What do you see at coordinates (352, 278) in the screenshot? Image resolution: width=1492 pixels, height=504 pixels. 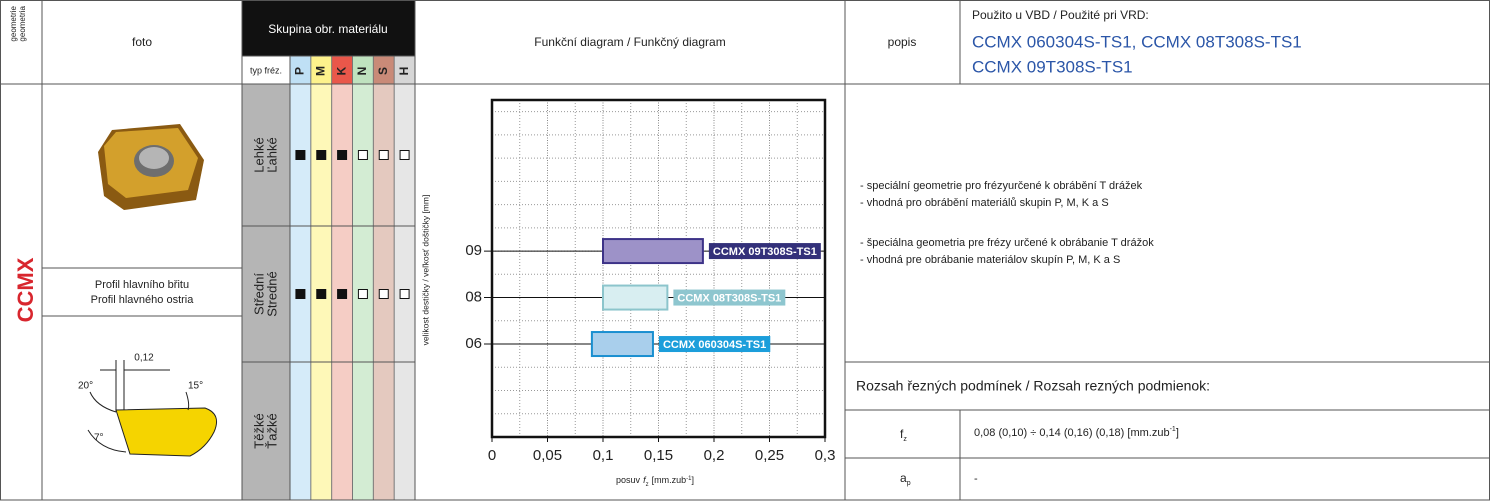 I see `material-columns` at bounding box center [352, 278].